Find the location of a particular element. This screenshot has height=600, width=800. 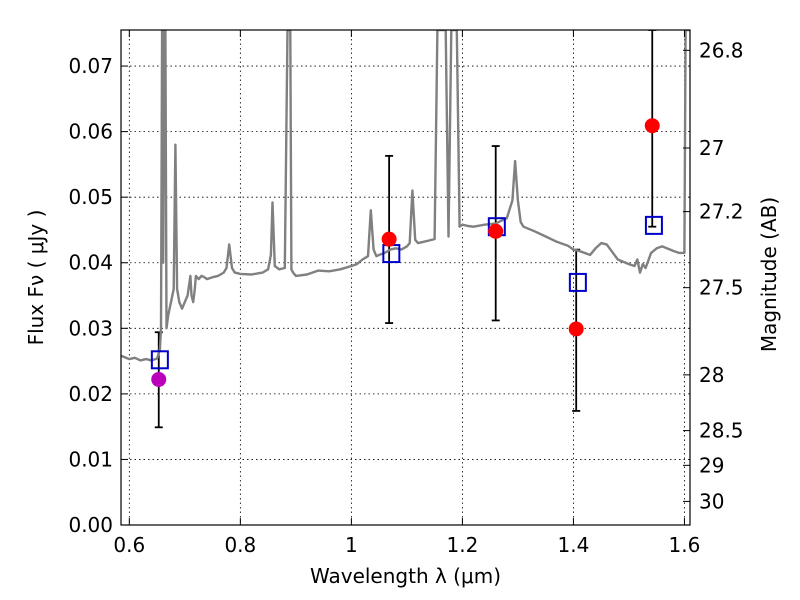

y-tick-label: 0.03 is located at coordinates (90, 328).